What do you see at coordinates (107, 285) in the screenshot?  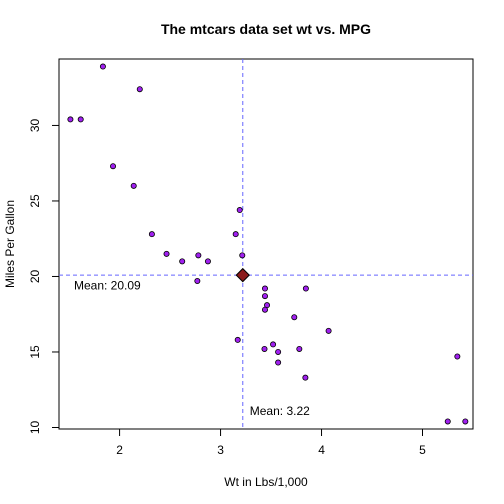 I see `mean-y-annotation: Mean: 20.09` at bounding box center [107, 285].